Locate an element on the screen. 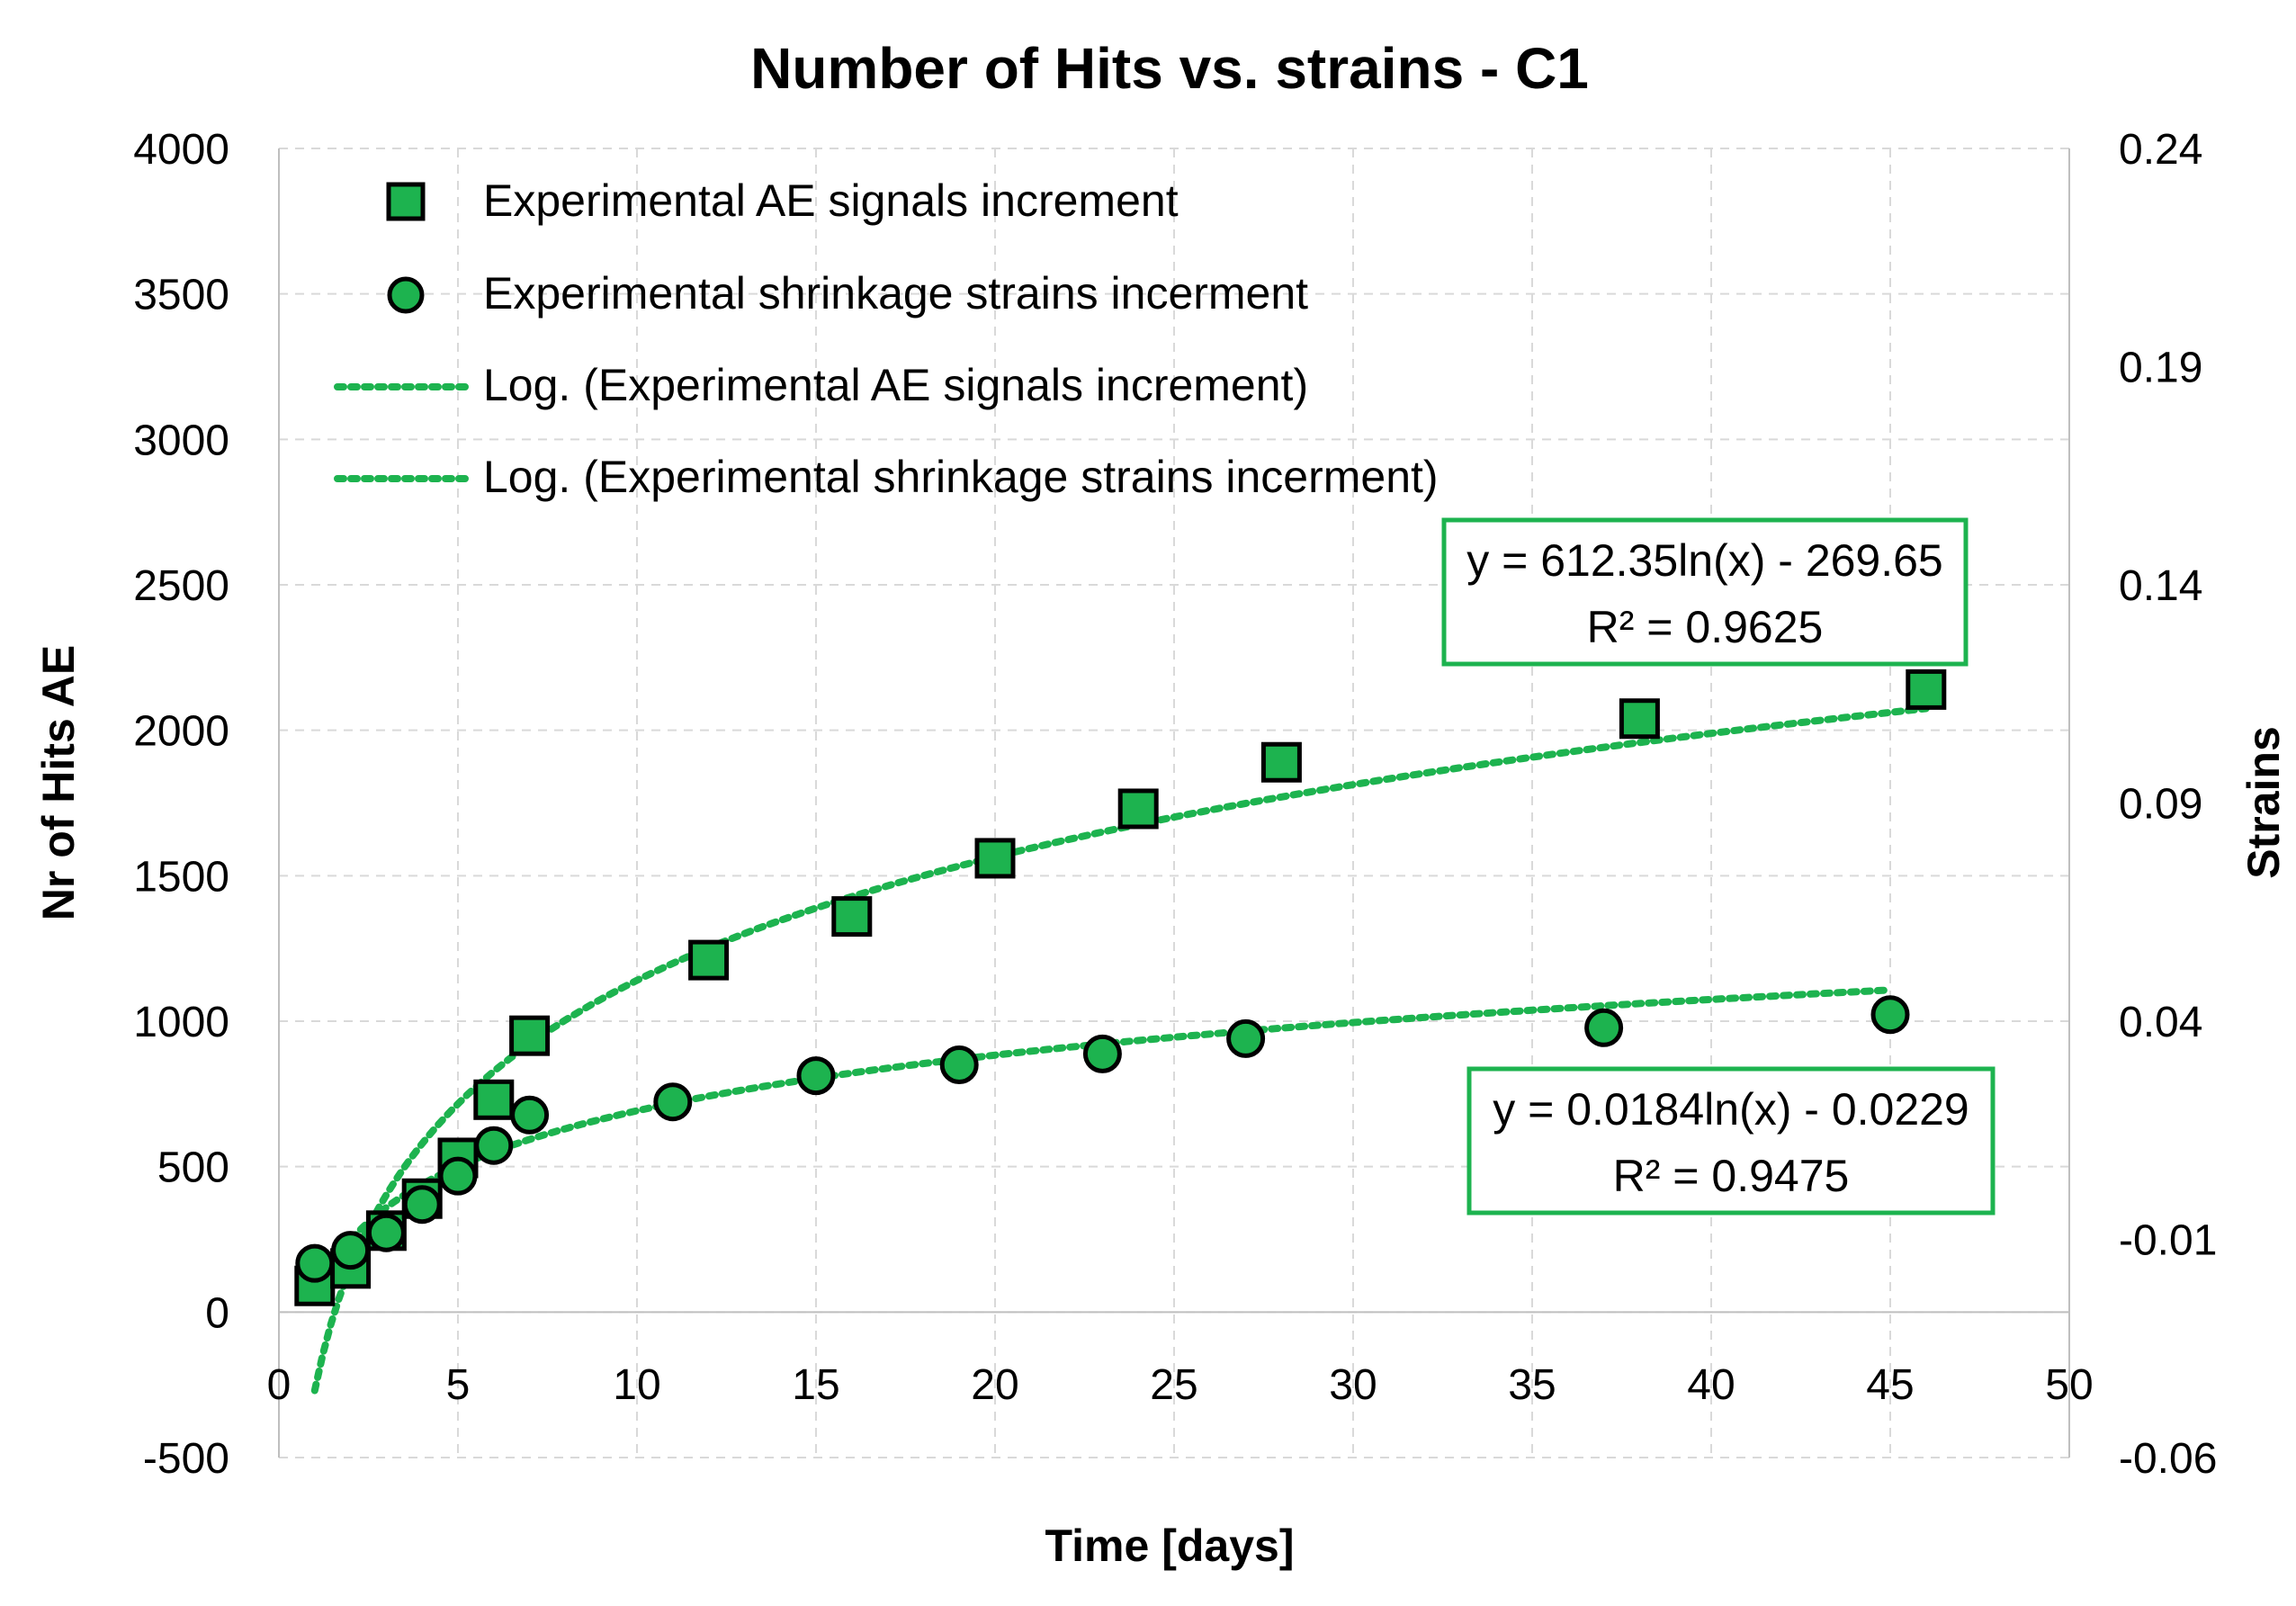 The width and height of the screenshot is (2296, 1606). x-tick-label: 20 is located at coordinates (994, 1385).